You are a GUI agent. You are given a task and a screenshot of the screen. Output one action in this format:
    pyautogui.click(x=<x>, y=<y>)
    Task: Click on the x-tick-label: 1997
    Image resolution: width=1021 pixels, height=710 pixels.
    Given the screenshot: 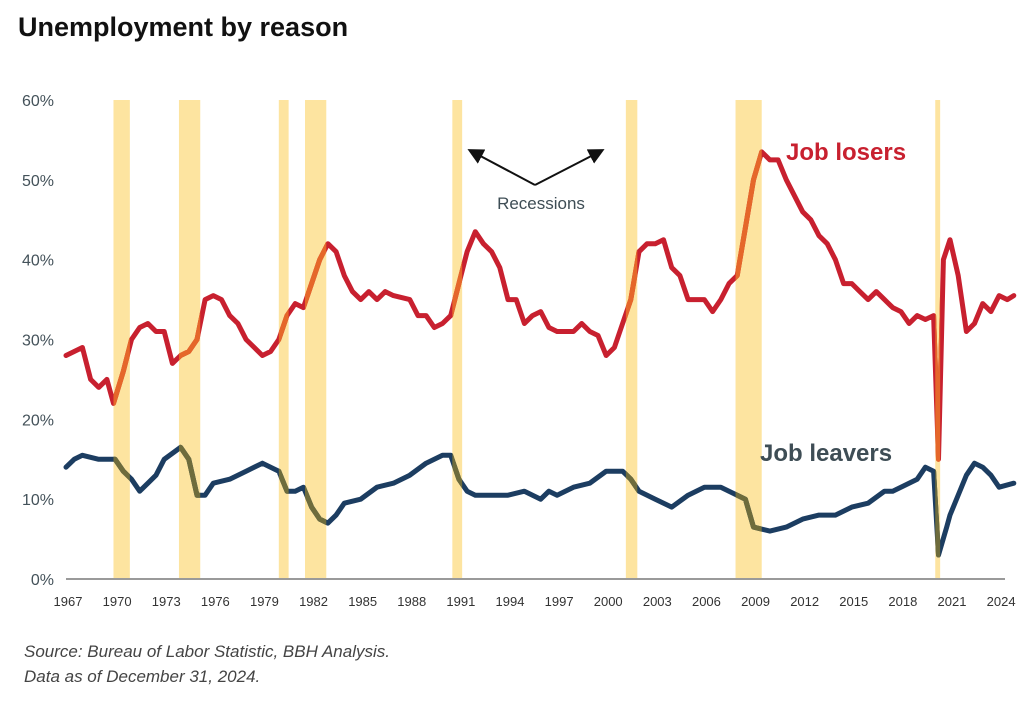 What is the action you would take?
    pyautogui.click(x=559, y=601)
    